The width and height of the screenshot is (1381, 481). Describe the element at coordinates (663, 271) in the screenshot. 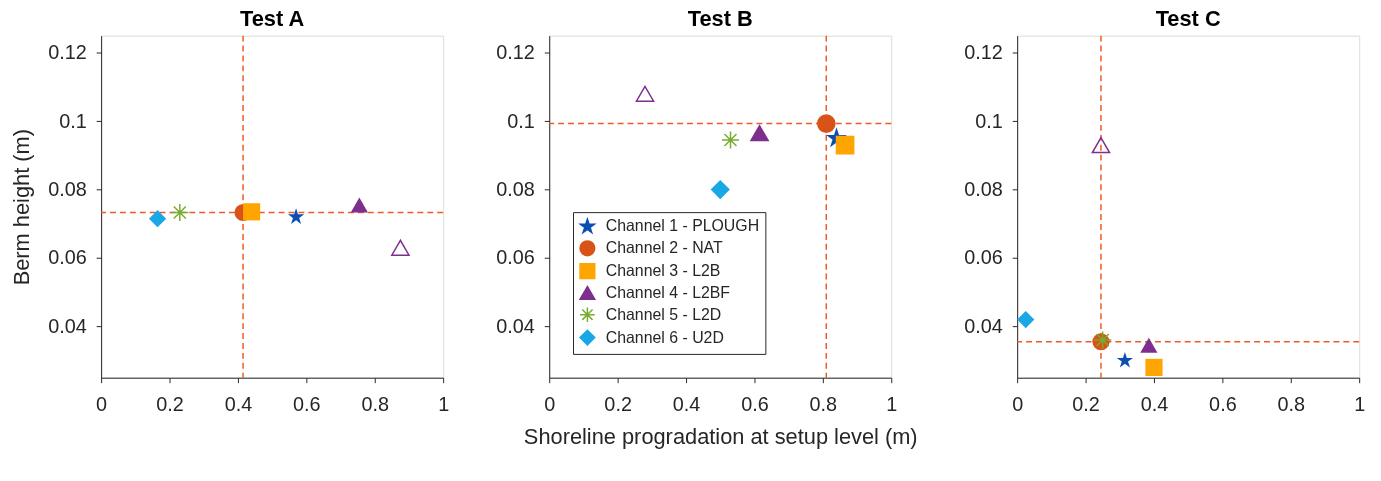

I see `legend-label: Channel 3 - L2B` at that location.